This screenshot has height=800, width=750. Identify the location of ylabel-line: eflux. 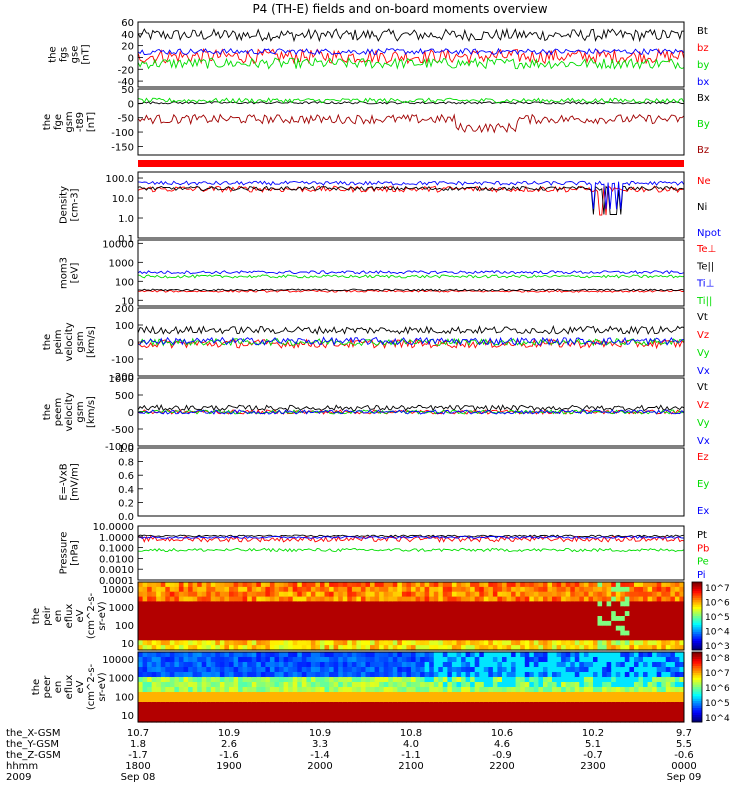
(69, 687).